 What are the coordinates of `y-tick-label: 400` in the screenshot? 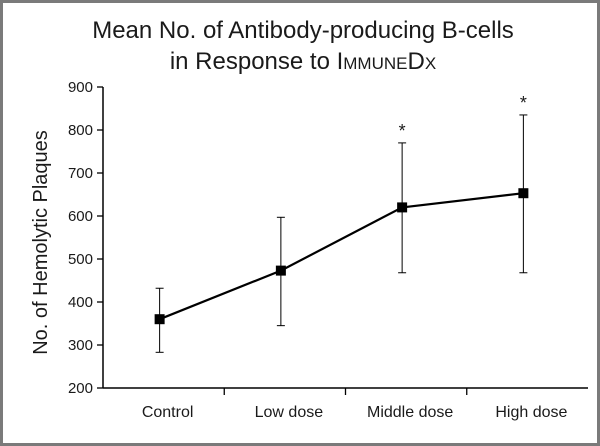 It's located at (80, 302).